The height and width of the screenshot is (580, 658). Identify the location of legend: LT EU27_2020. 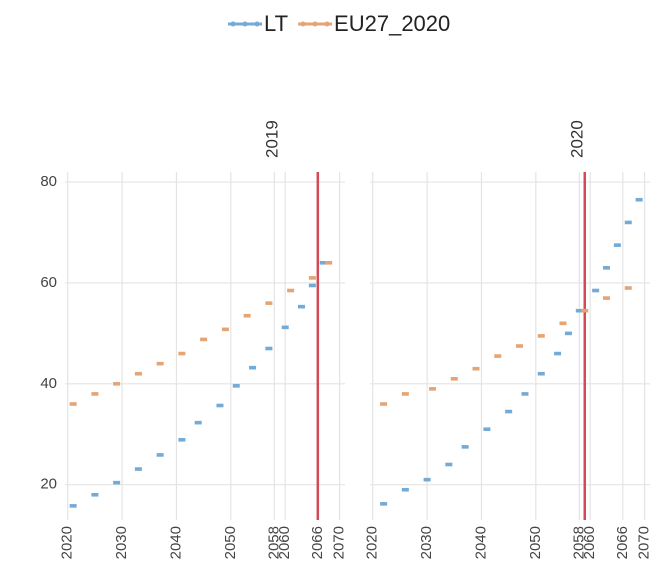
(339, 23).